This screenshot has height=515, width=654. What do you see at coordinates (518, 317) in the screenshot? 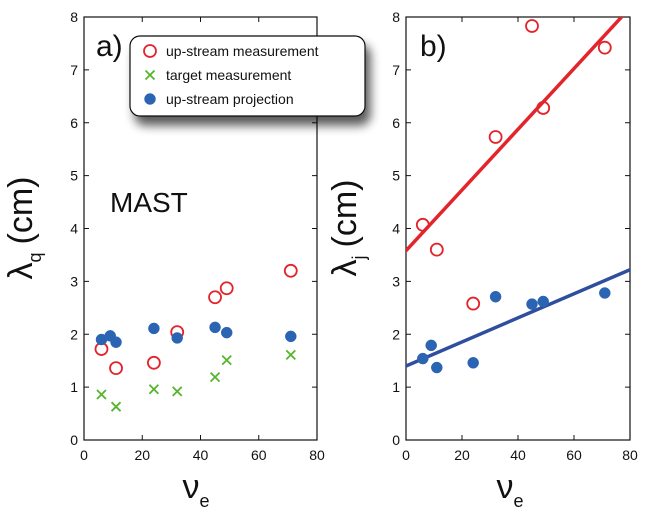
I see `fit-line` at bounding box center [518, 317].